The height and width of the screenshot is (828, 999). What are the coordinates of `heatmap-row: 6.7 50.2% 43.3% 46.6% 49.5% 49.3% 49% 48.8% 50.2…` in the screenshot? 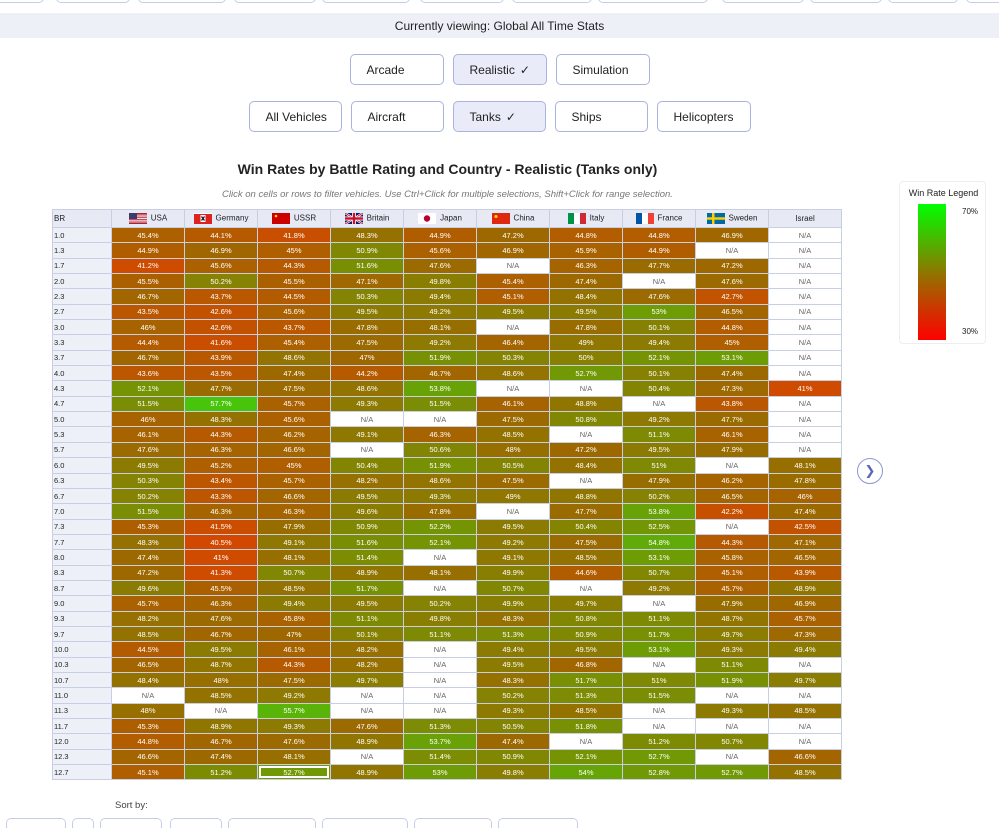 It's located at (447, 496).